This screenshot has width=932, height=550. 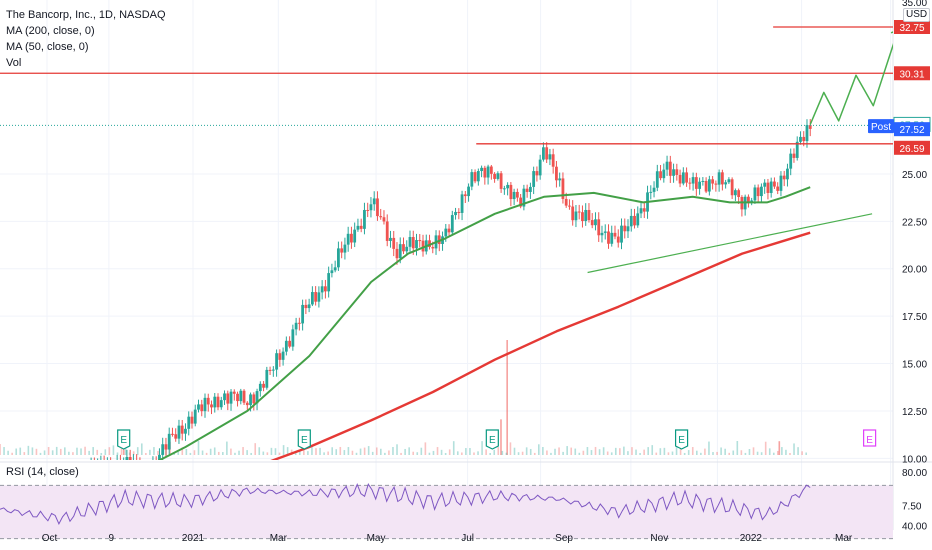 What do you see at coordinates (914, 270) in the screenshot?
I see `y-tick-label: 20.00` at bounding box center [914, 270].